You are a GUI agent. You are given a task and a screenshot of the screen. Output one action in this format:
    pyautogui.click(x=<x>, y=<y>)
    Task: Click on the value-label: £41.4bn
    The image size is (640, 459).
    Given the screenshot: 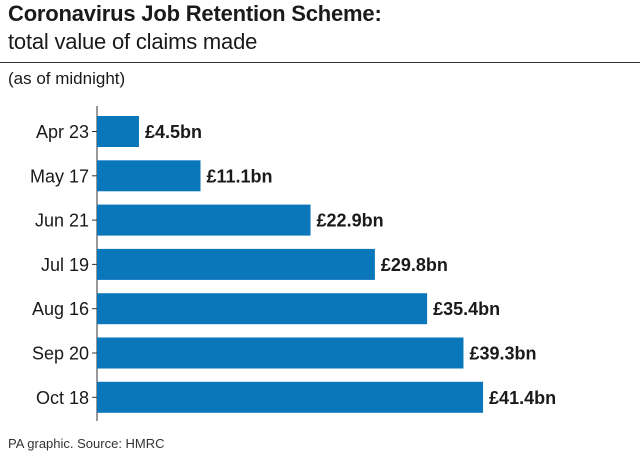 What is the action you would take?
    pyautogui.click(x=522, y=398)
    